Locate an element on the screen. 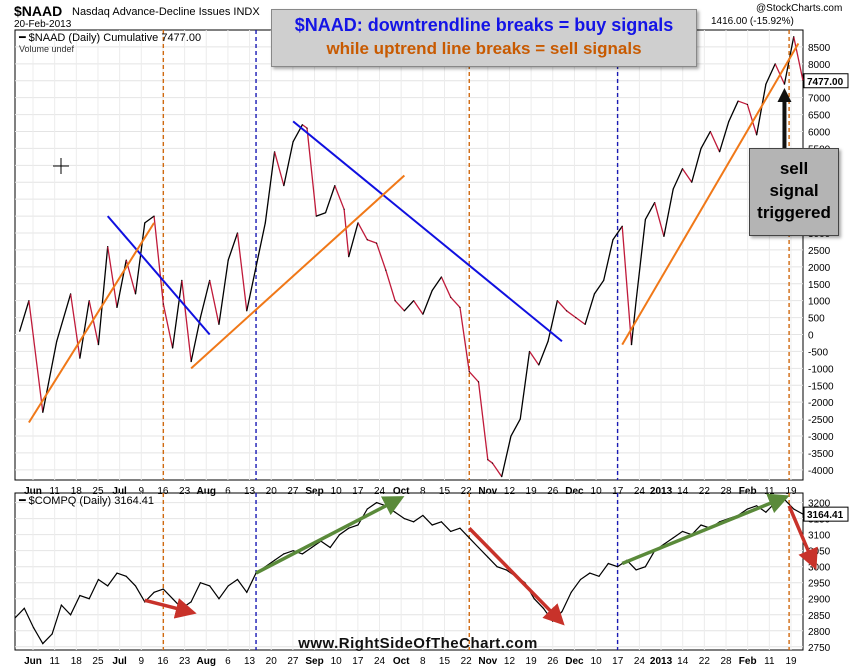 This screenshot has width=849, height=672. x-tick-label: 8 is located at coordinates (423, 661).